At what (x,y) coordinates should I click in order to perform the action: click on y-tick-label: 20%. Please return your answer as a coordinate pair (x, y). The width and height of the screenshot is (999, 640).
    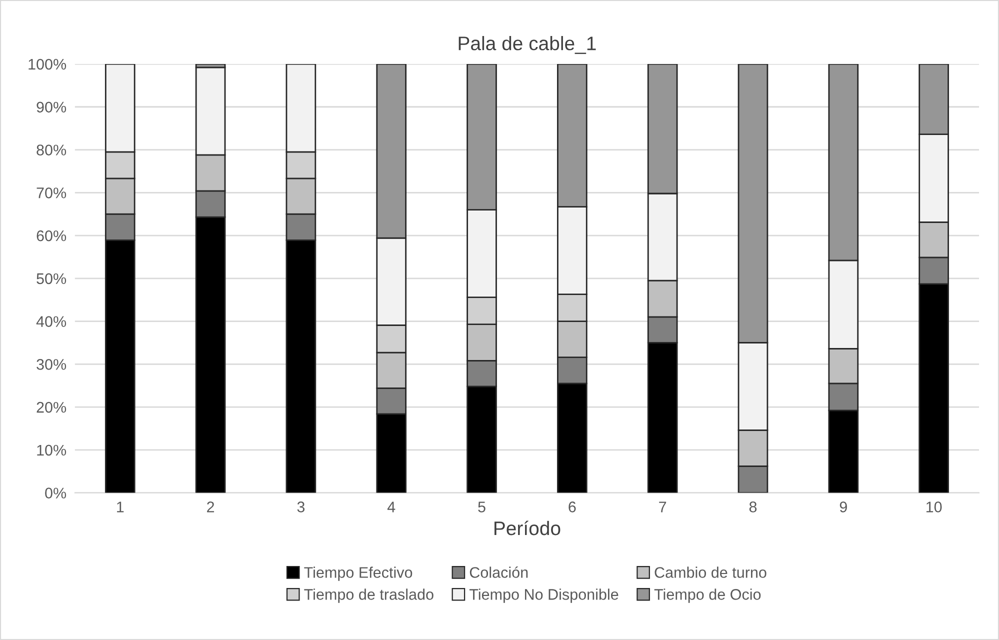
    Looking at the image, I should click on (51, 407).